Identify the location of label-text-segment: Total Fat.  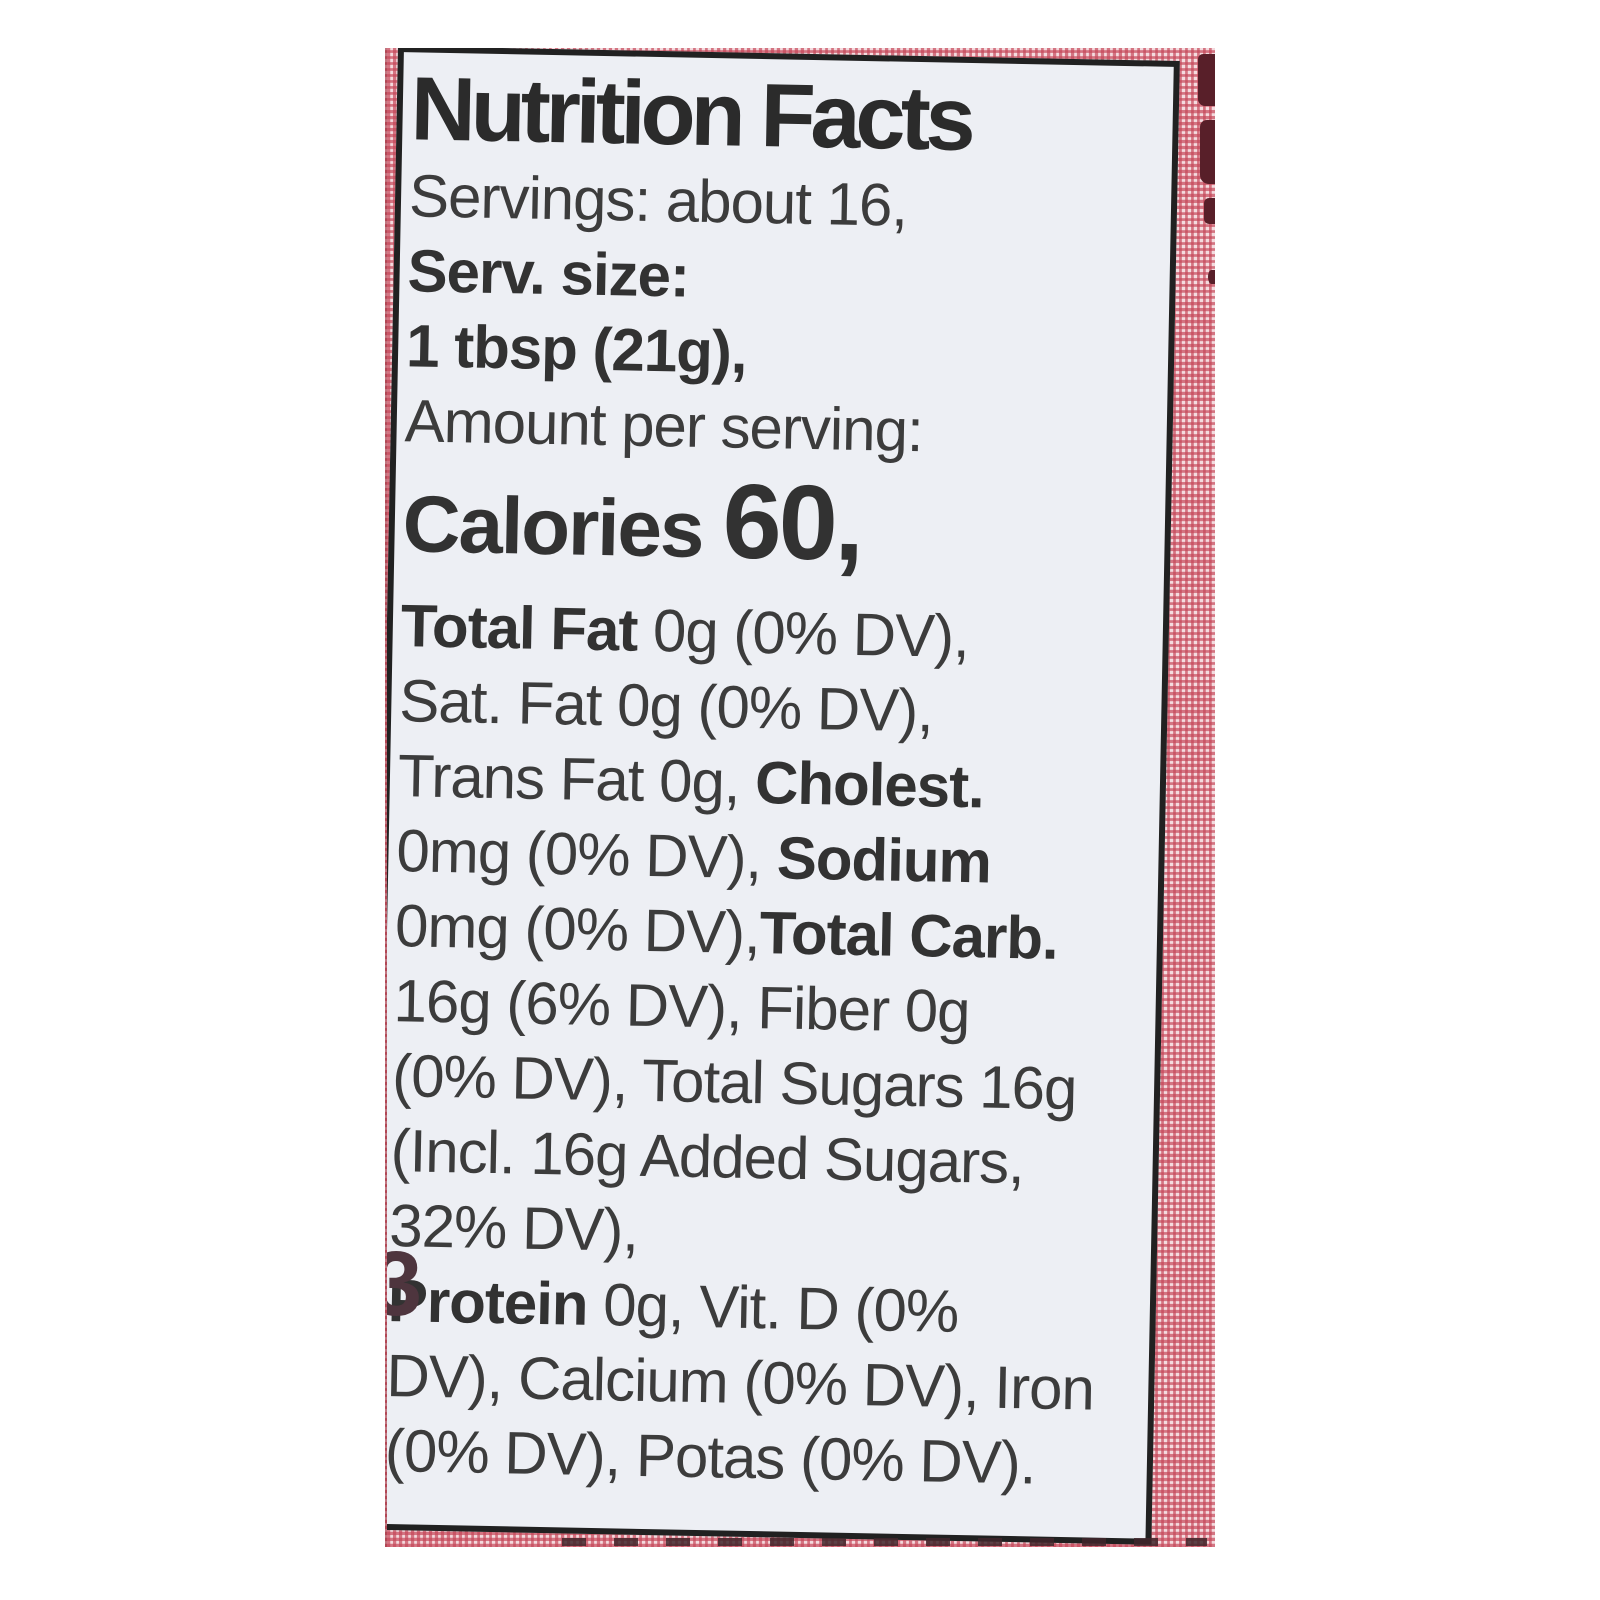
(527, 628).